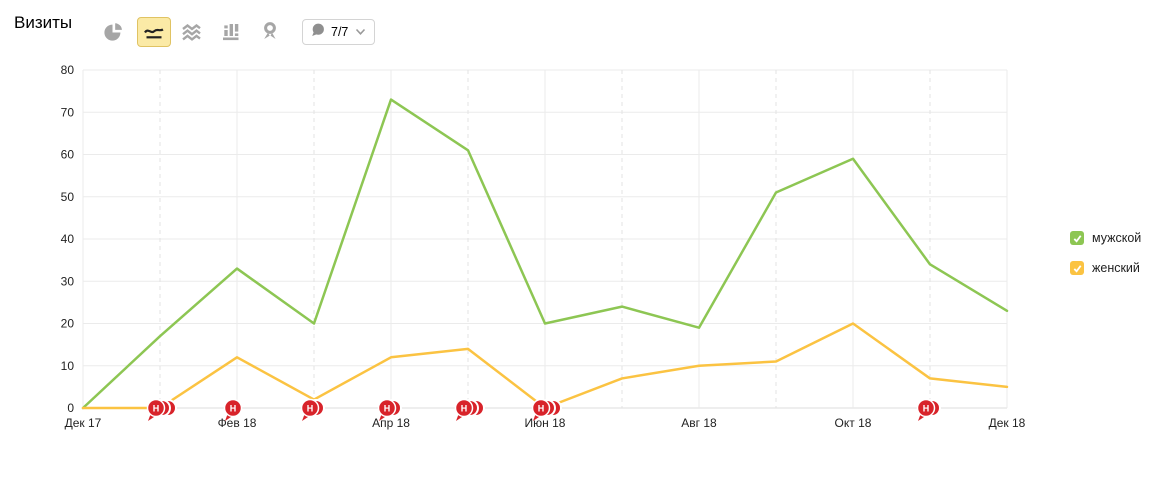 Image resolution: width=1158 pixels, height=482 pixels. What do you see at coordinates (68, 155) in the screenshot?
I see `y-axis-tick-label: 60` at bounding box center [68, 155].